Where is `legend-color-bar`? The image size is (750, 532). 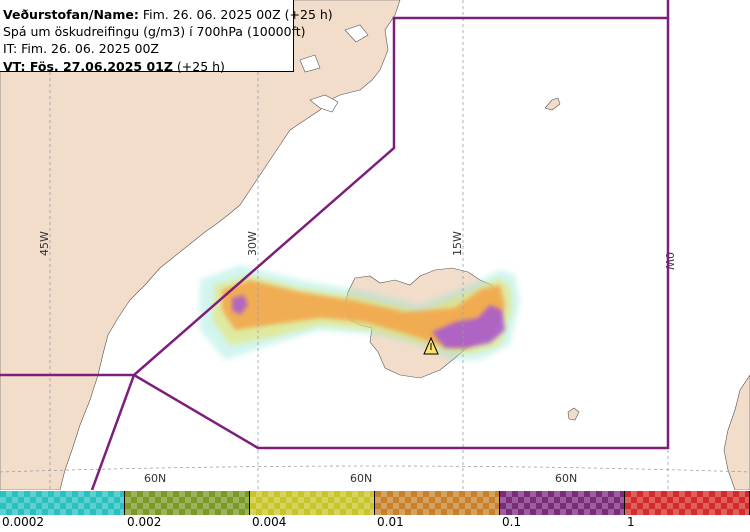
legend-color-bar is located at coordinates (375, 503).